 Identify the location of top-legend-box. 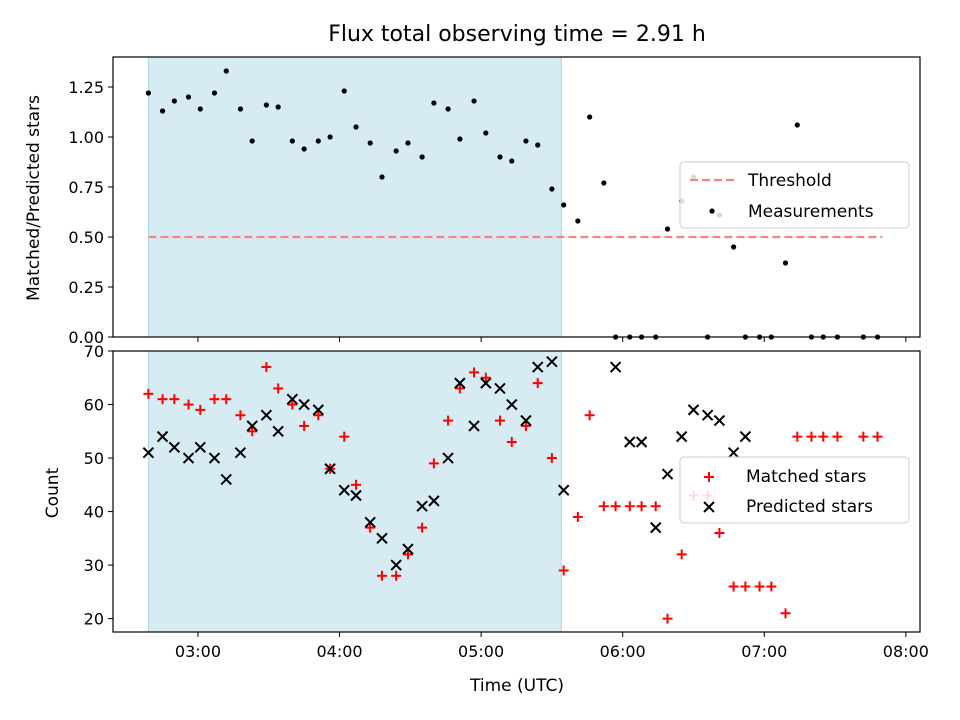
(794, 195).